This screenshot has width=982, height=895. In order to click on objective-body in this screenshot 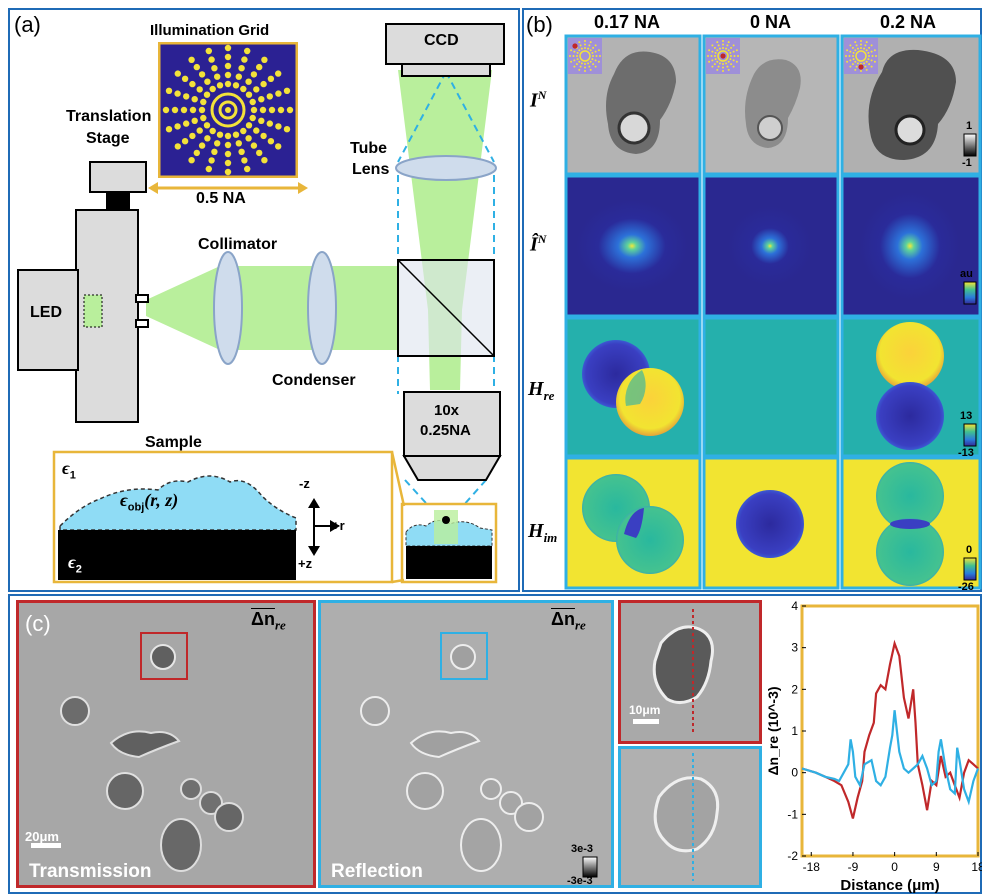, I will do `click(452, 424)`.